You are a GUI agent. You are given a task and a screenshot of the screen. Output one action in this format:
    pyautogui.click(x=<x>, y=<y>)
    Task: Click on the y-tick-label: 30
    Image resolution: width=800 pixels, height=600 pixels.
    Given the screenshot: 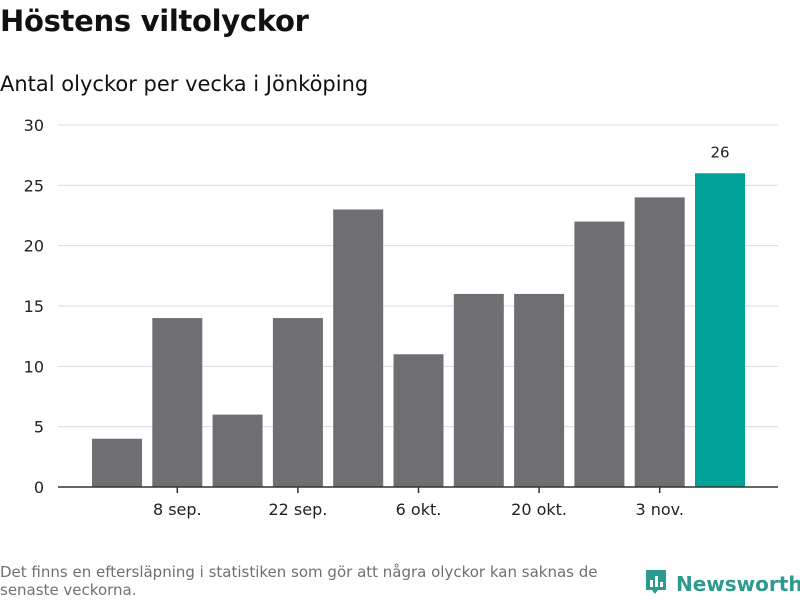 What is the action you would take?
    pyautogui.click(x=34, y=125)
    